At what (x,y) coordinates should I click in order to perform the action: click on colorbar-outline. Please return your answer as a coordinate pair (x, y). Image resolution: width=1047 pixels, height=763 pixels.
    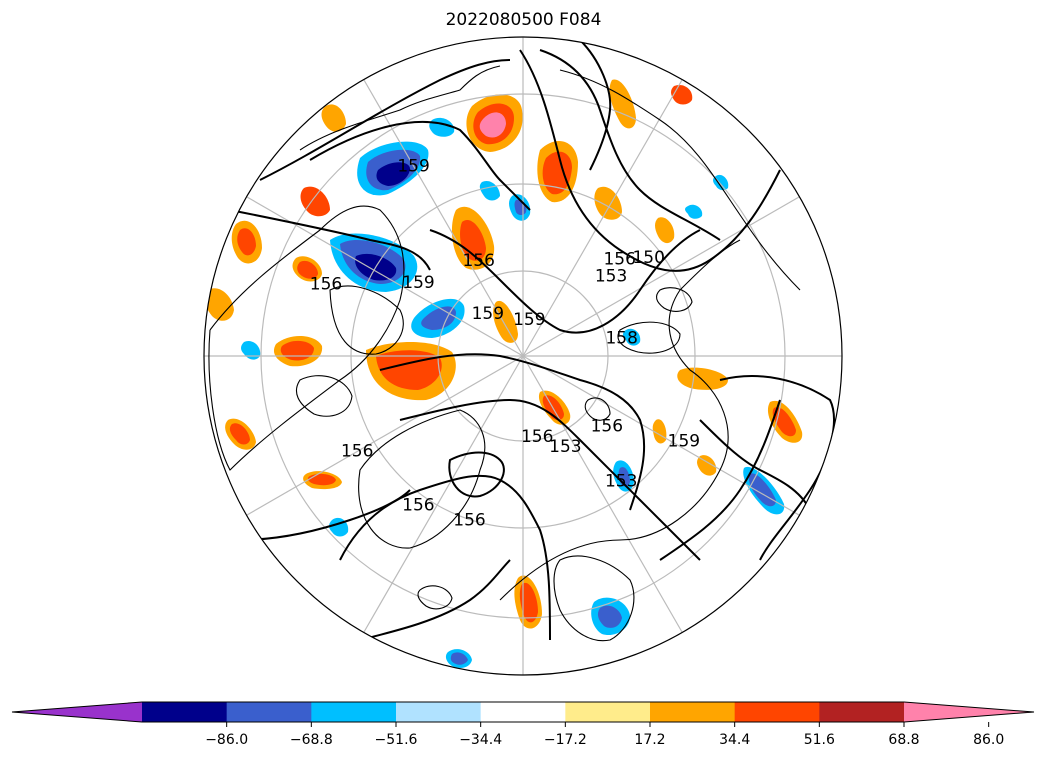
    Looking at the image, I should click on (523, 712).